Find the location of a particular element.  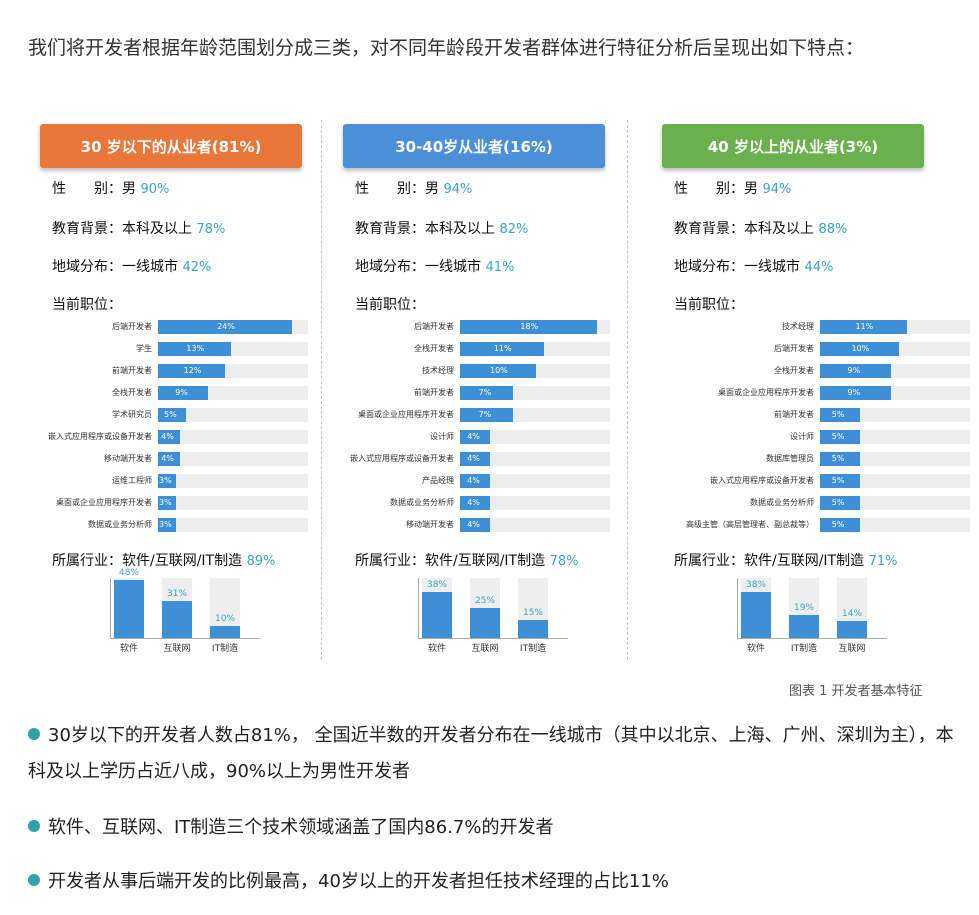

position-name: 技术经理 is located at coordinates (798, 326).